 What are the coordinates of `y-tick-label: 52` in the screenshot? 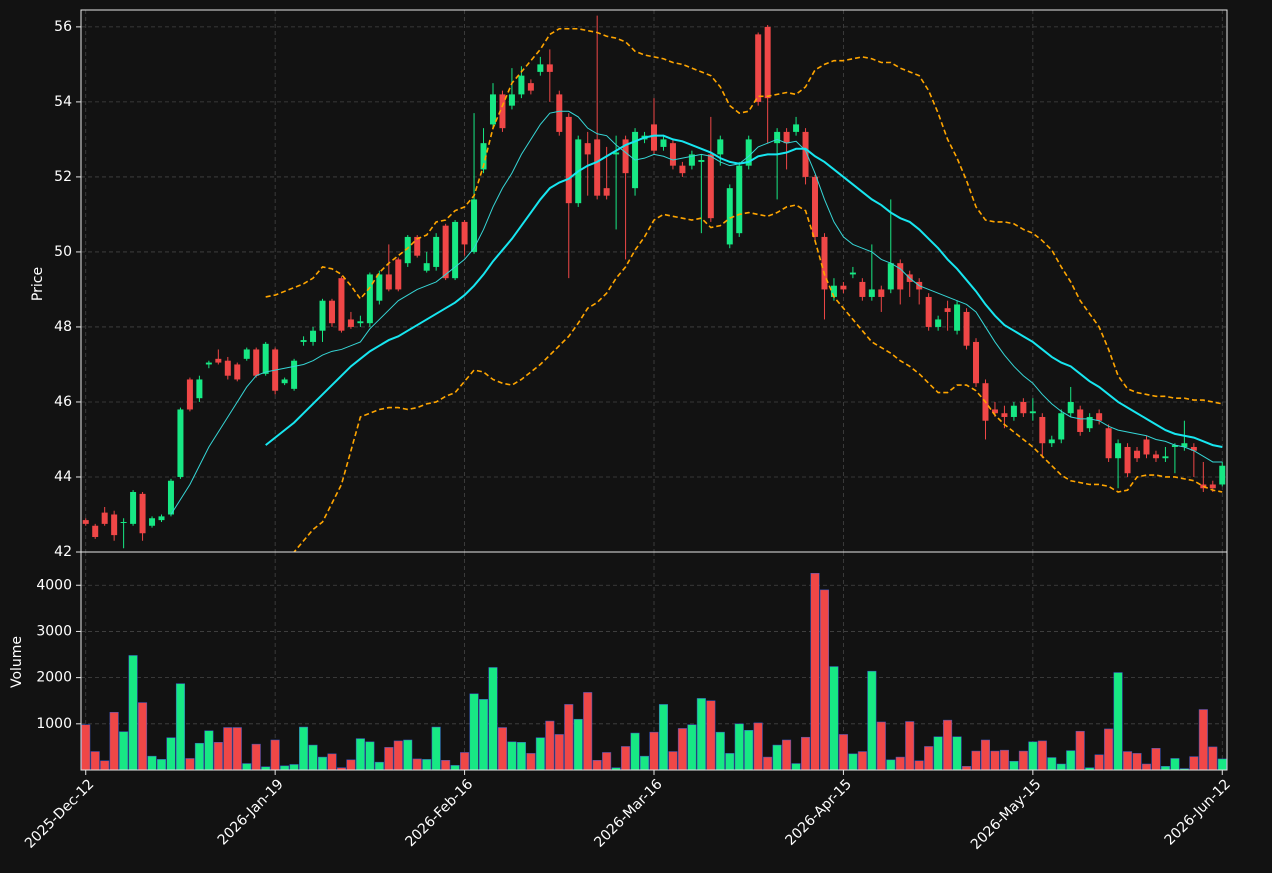 It's located at (63, 177).